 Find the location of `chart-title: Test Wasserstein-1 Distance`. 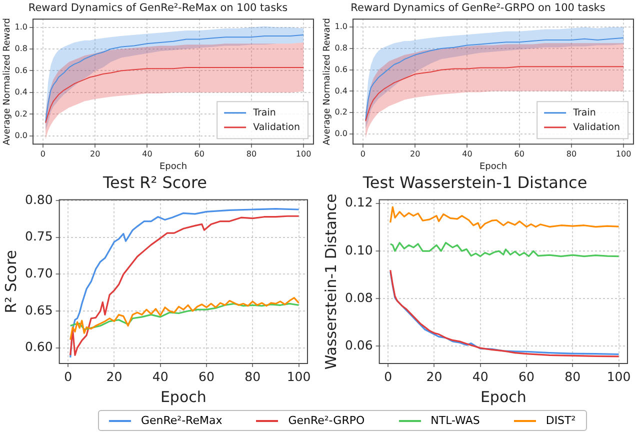

chart-title: Test Wasserstein-1 Distance is located at coordinates (475, 182).